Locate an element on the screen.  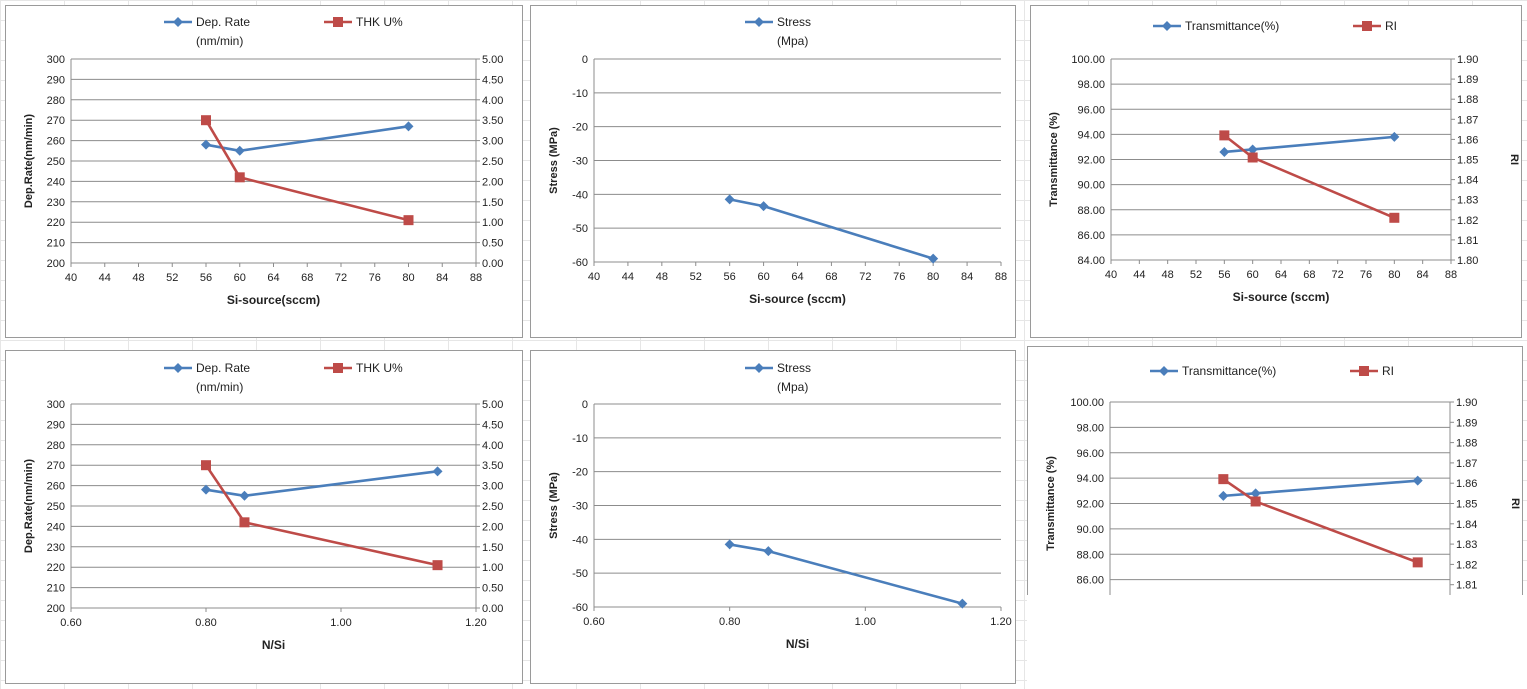
x-tick-label: 40 is located at coordinates (1111, 275).